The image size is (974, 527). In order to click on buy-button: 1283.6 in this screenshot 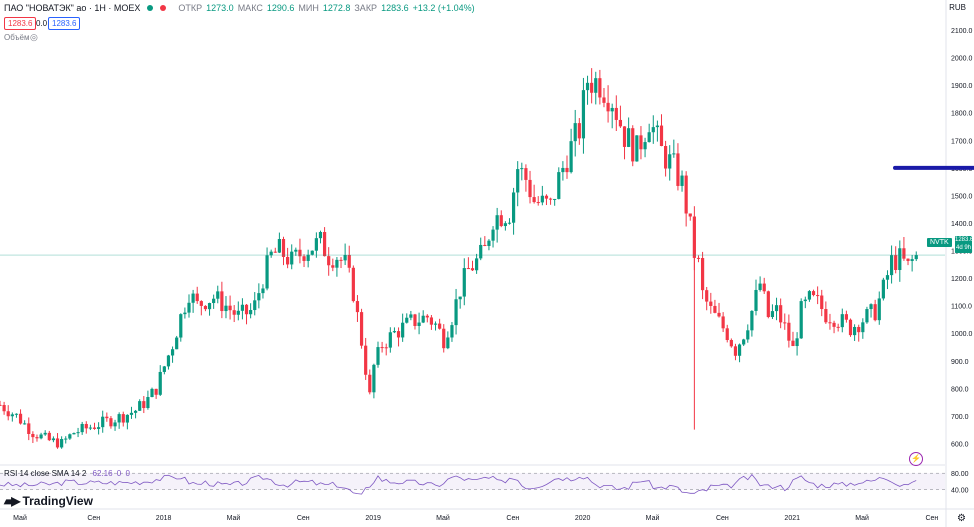, I will do `click(64, 23)`.